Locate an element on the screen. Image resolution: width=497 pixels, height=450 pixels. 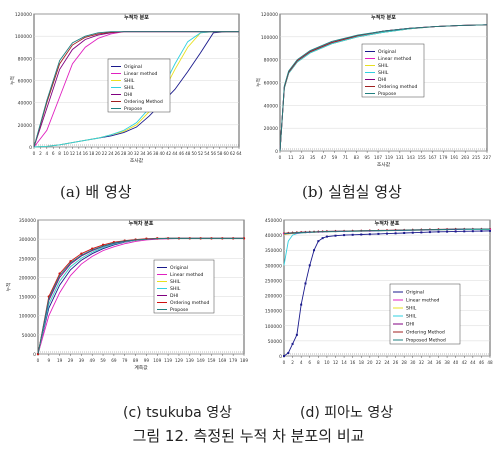
x-tick-label: 149 is located at coordinates (201, 360).